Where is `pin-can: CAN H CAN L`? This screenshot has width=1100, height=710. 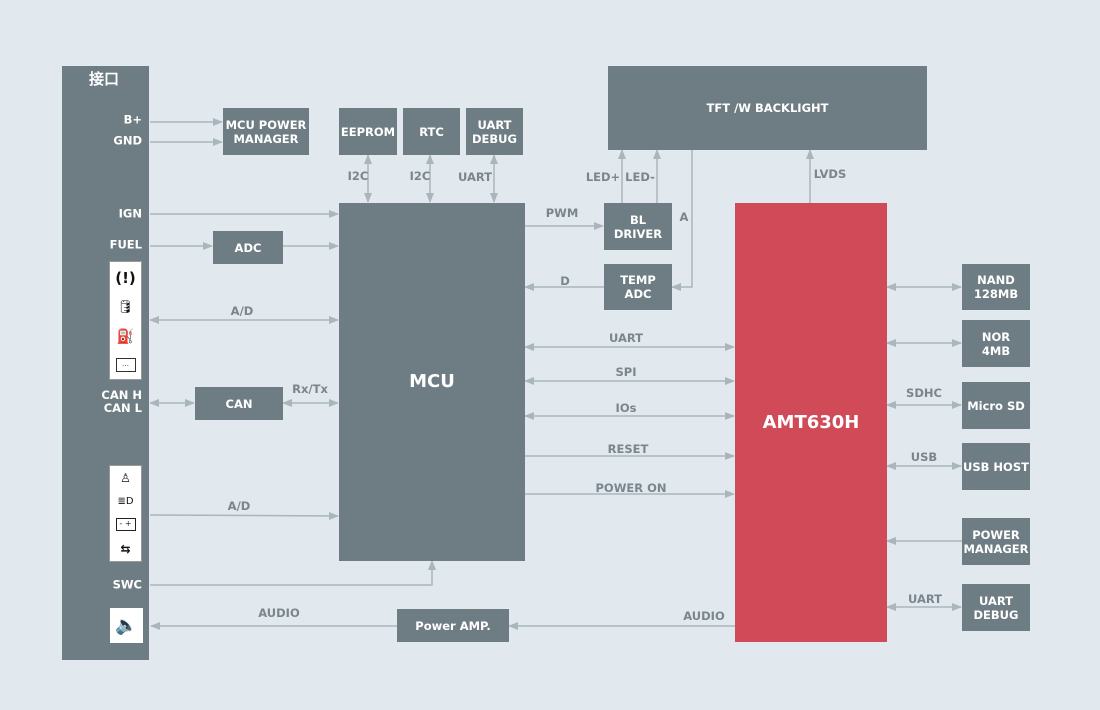 pin-can: CAN H CAN L is located at coordinates (121, 401).